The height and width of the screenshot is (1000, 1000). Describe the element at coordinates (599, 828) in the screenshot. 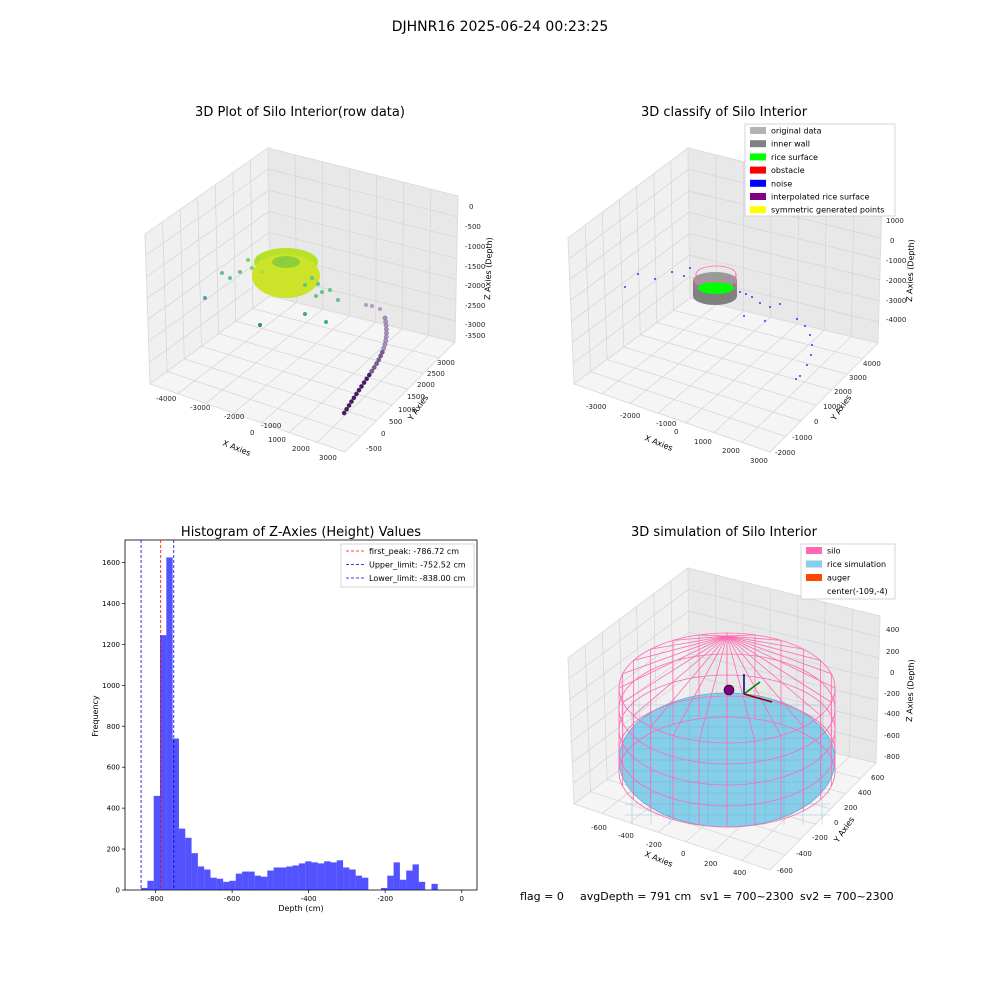

I see `p4-xtick: -600` at that location.